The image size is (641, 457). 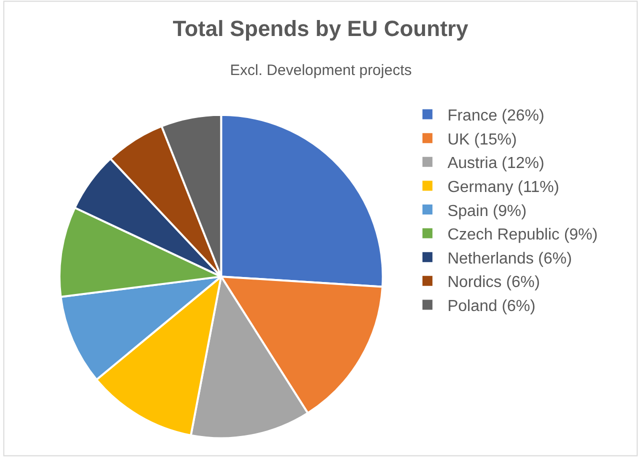 What do you see at coordinates (491, 306) in the screenshot?
I see `legend-label: Poland (6%)` at bounding box center [491, 306].